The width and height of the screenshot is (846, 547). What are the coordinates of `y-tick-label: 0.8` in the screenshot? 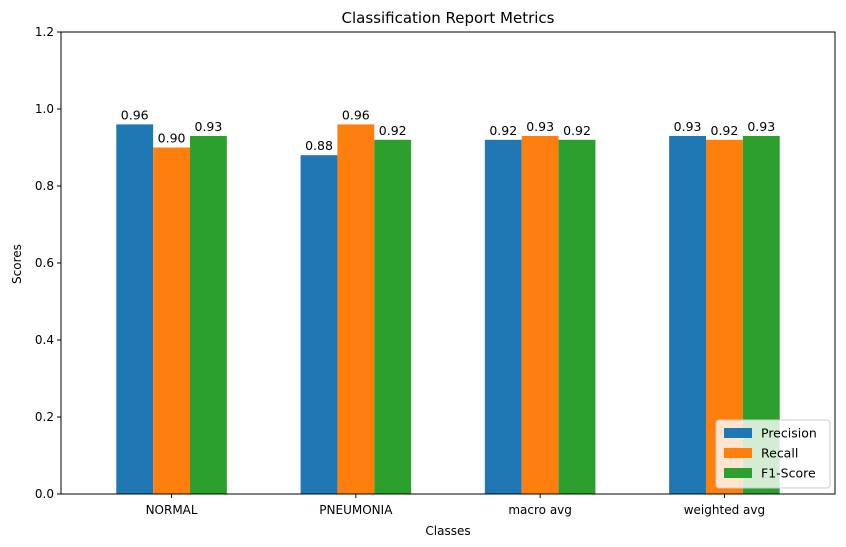 It's located at (44, 186).